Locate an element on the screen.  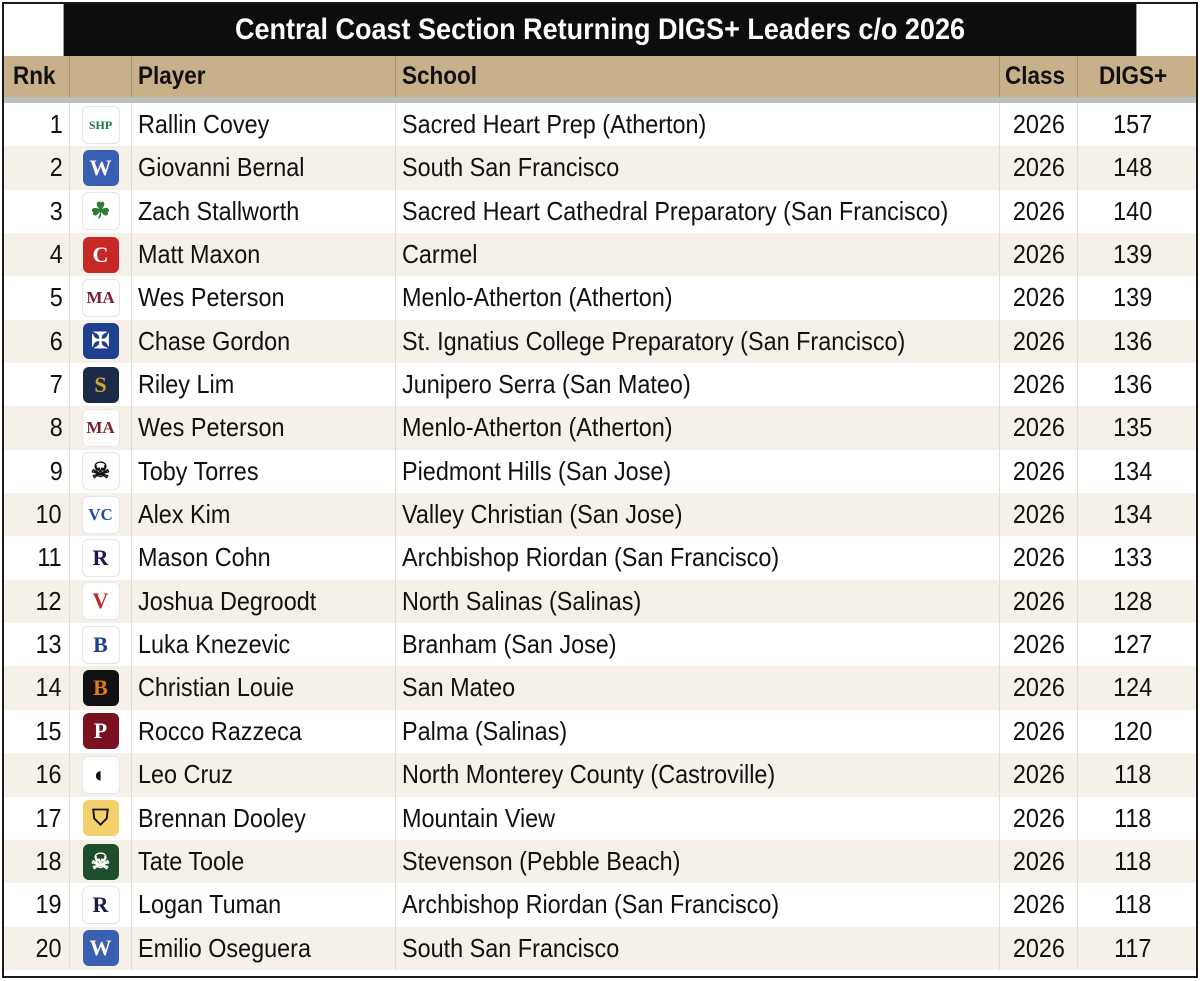
table-row: 4 C Matt Maxon Carmel 2026 139 is located at coordinates (600, 255).